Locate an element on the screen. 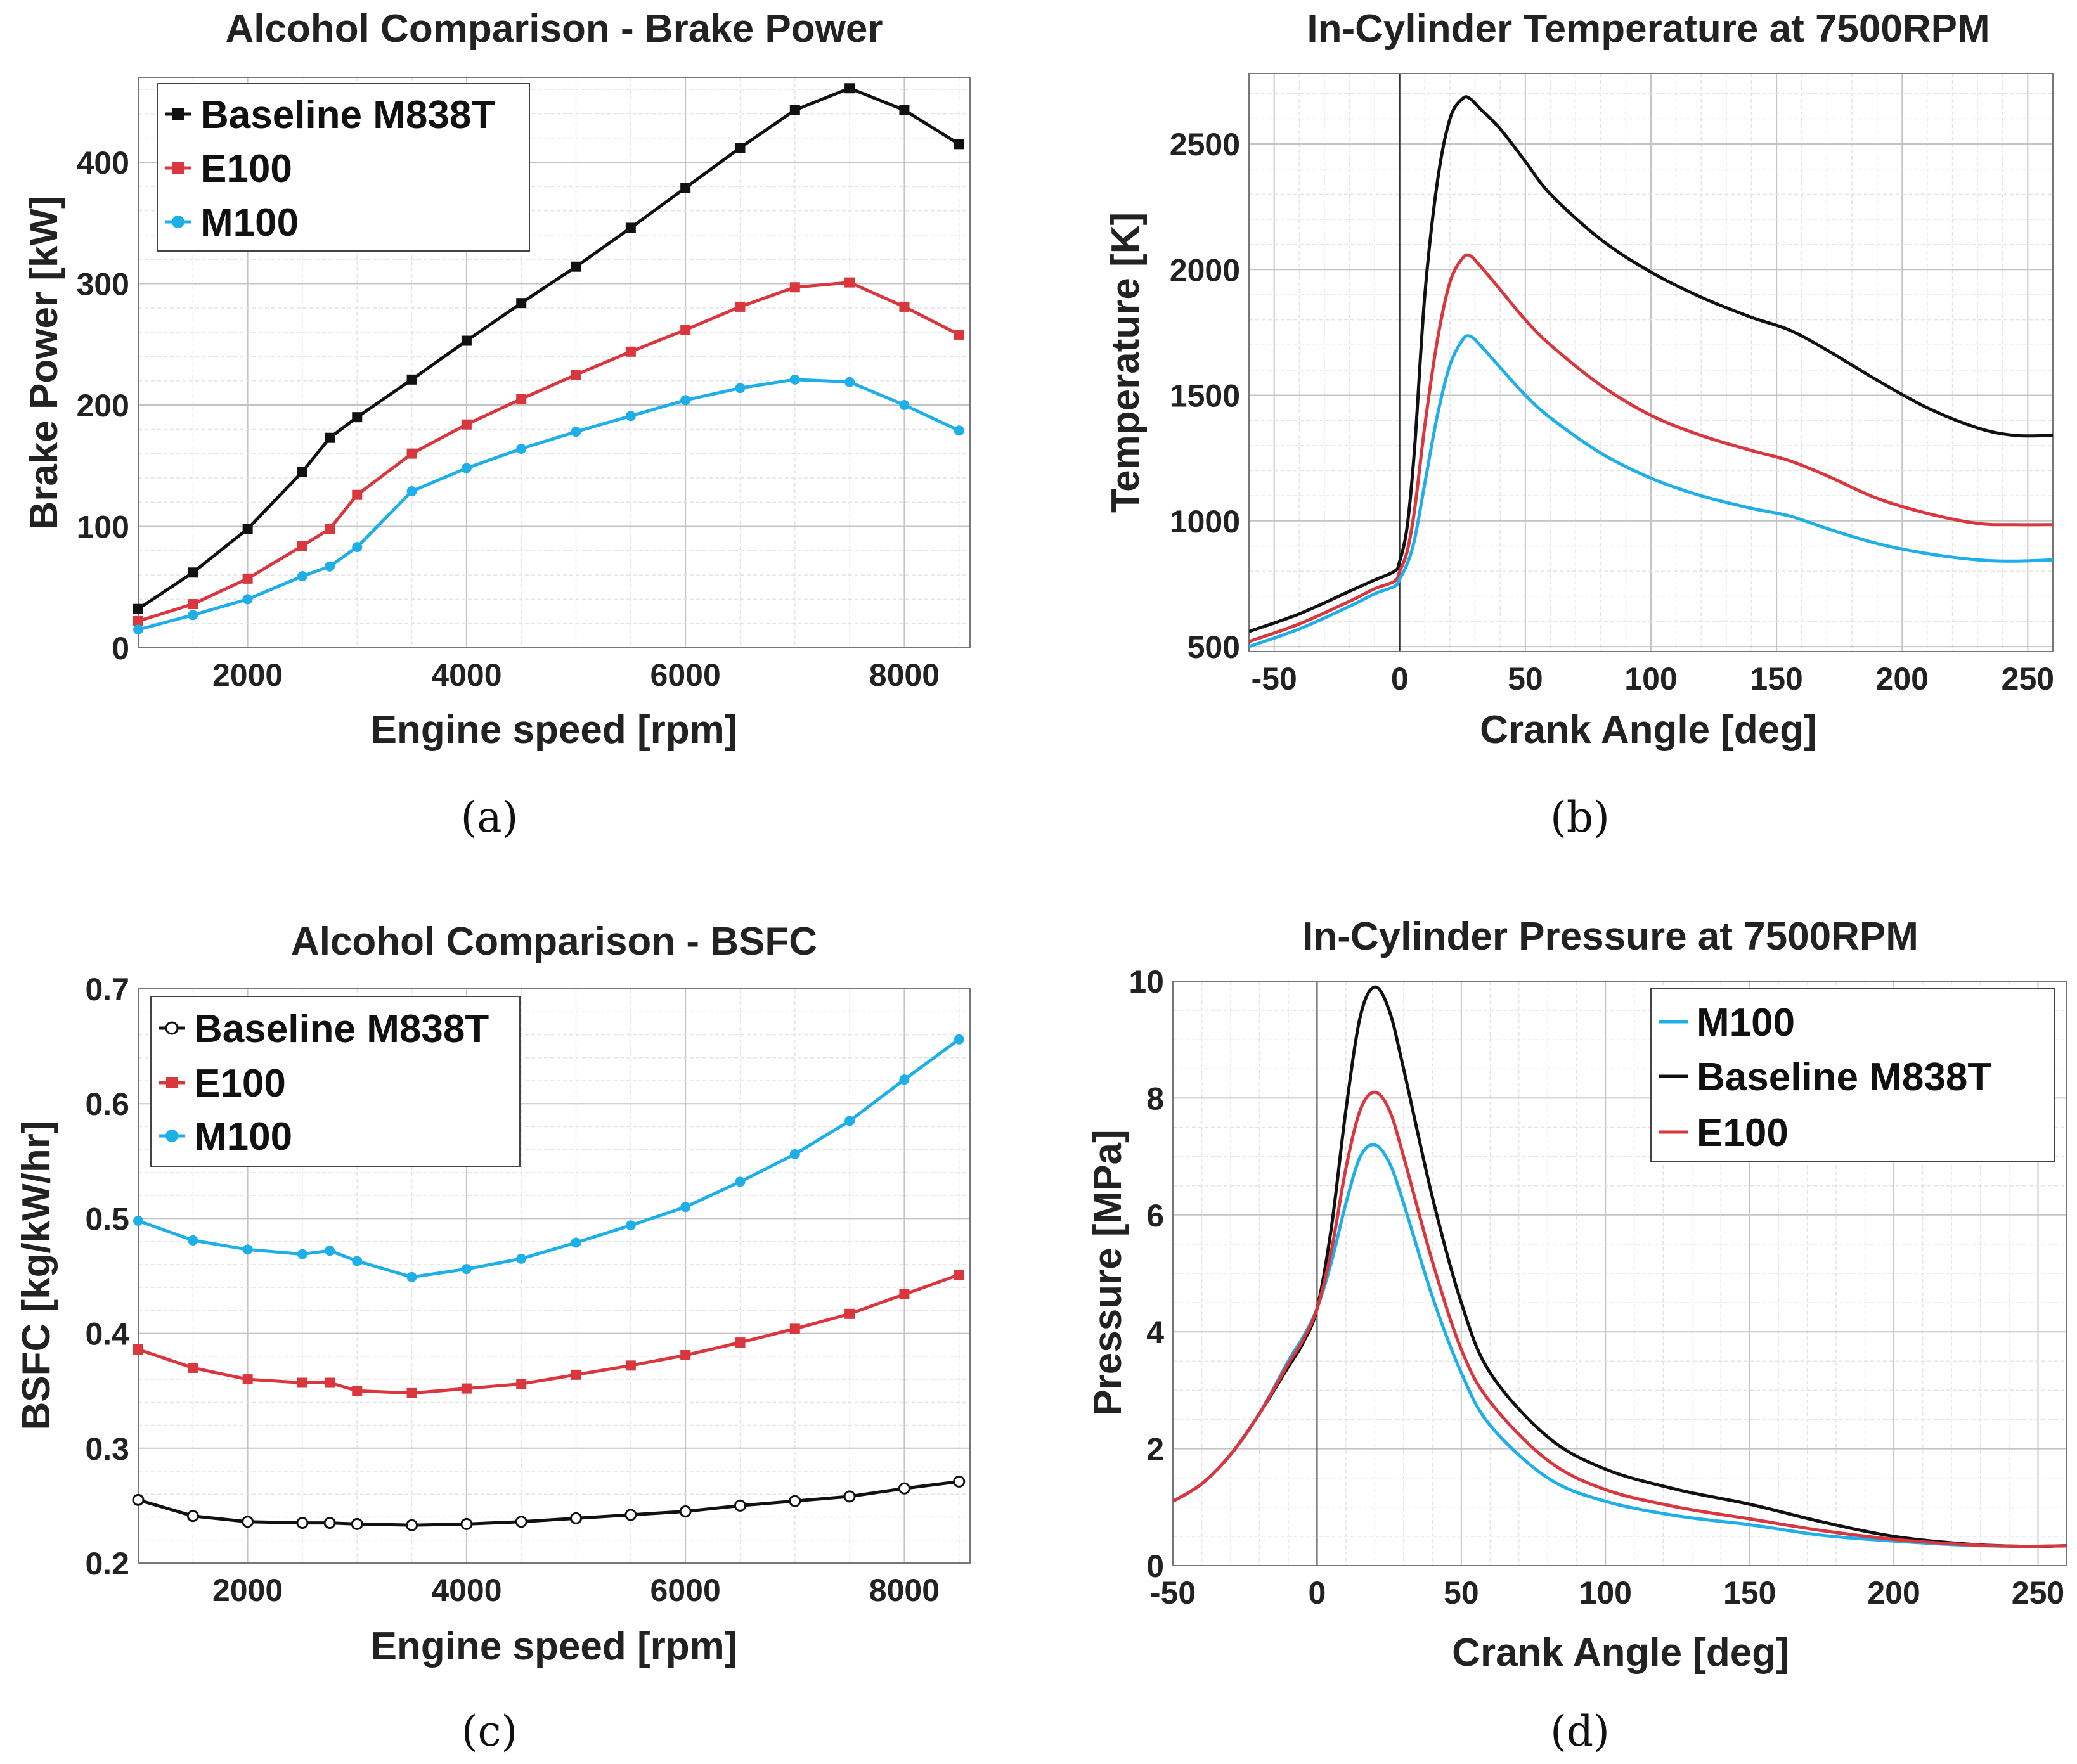  x-tick-label: 50 is located at coordinates (1461, 1593).